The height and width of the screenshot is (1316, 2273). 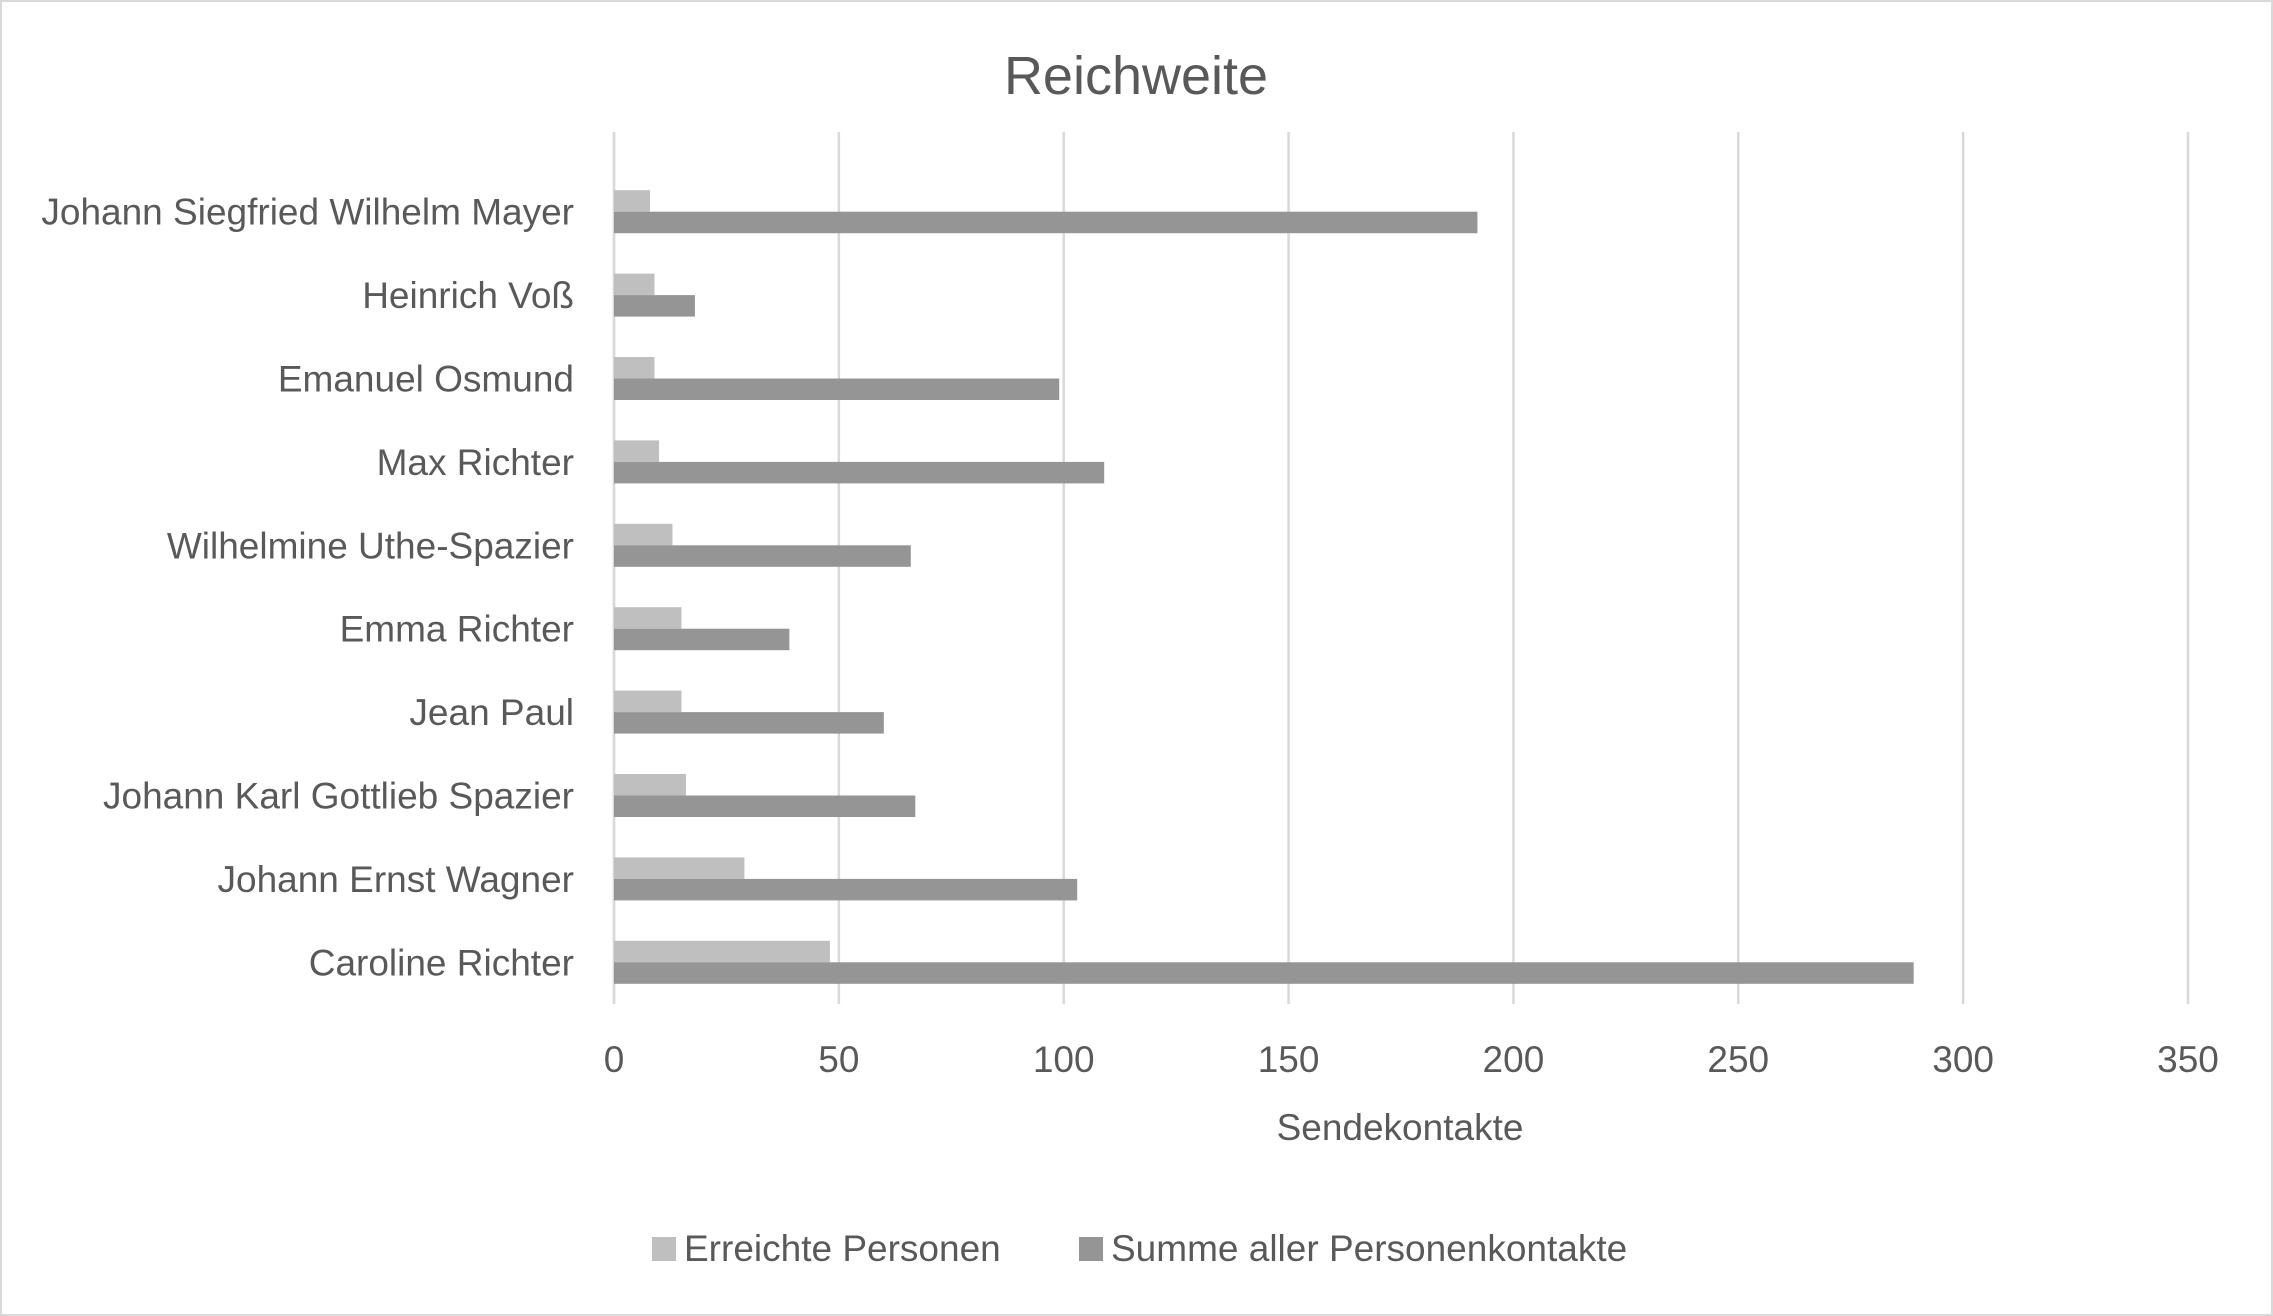 What do you see at coordinates (1738, 1059) in the screenshot?
I see `x-tick-label: 250` at bounding box center [1738, 1059].